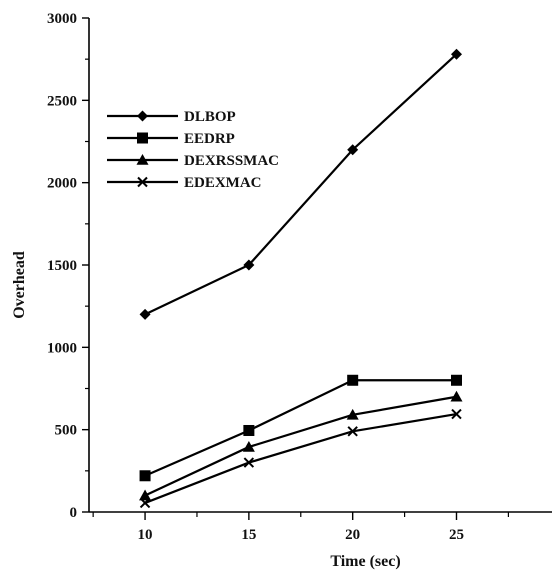 The width and height of the screenshot is (555, 572). Describe the element at coordinates (62, 101) in the screenshot. I see `y-tick-label: 2500` at that location.